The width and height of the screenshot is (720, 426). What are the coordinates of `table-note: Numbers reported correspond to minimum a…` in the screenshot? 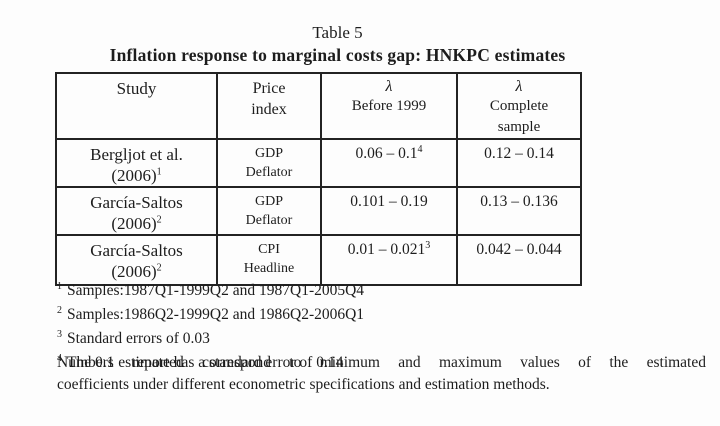 It's located at (381, 374).